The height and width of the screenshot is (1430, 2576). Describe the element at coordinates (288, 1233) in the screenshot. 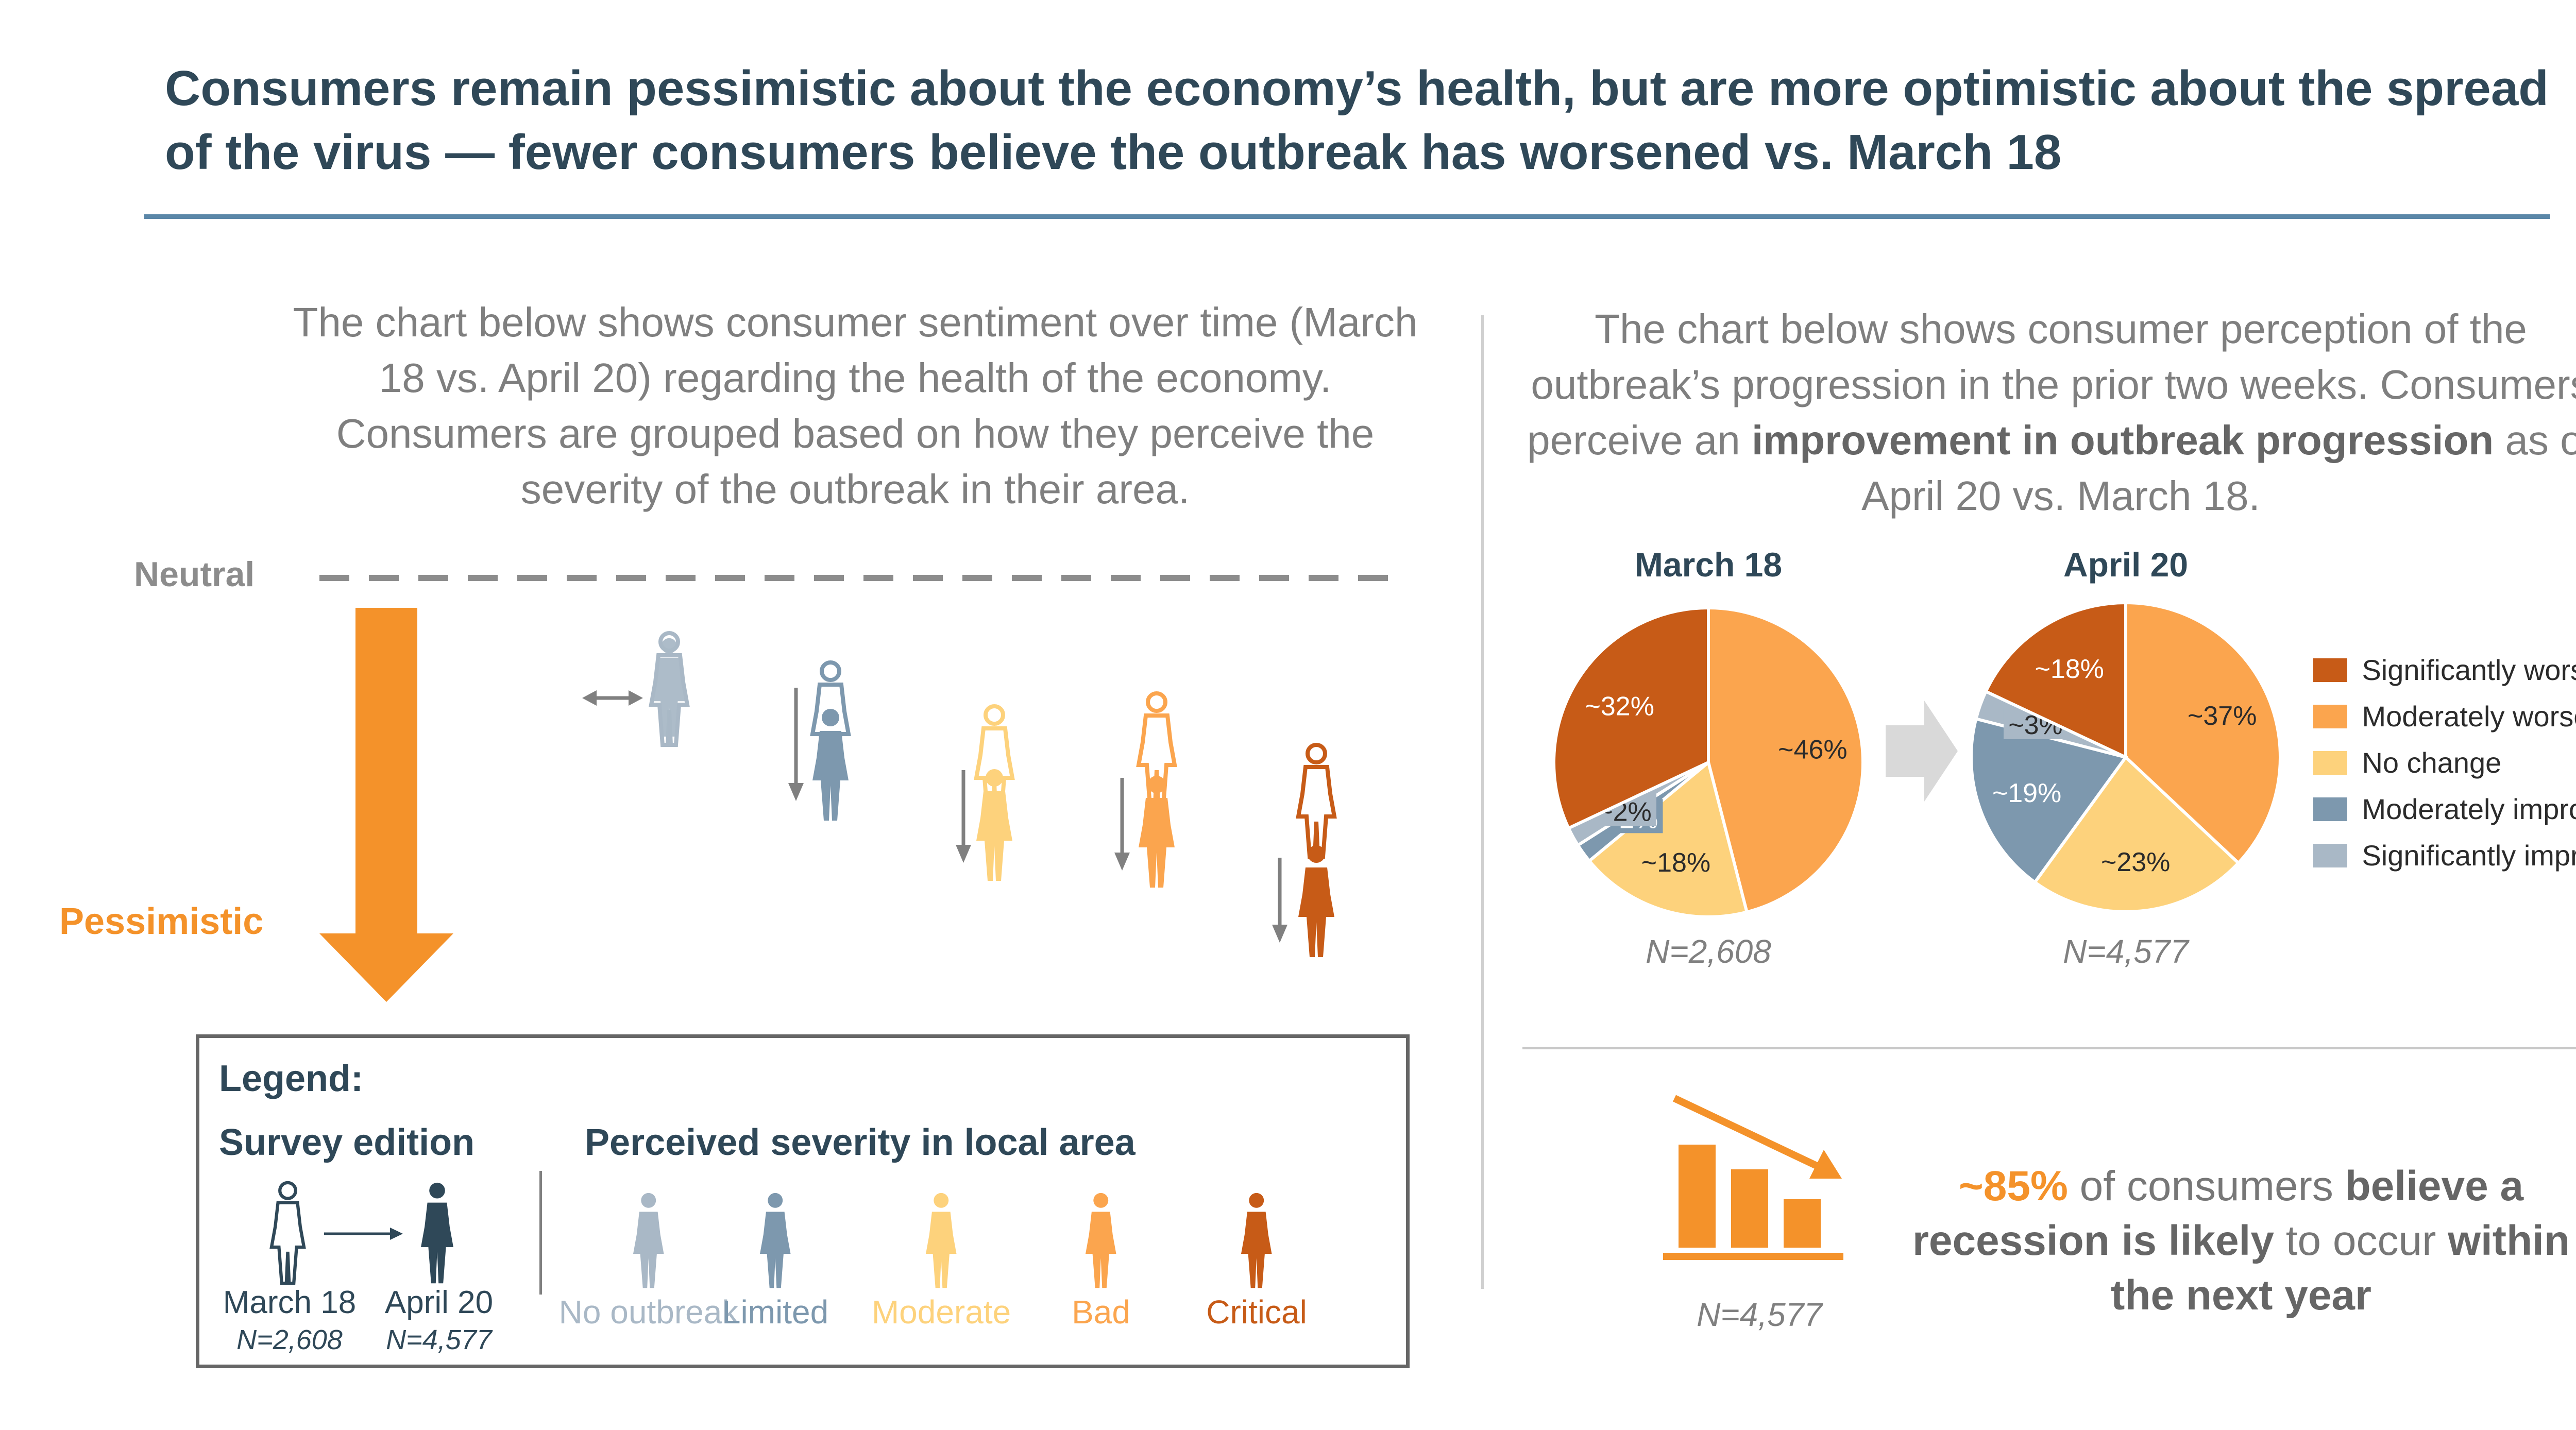

I see `legend-march-person-icon` at that location.